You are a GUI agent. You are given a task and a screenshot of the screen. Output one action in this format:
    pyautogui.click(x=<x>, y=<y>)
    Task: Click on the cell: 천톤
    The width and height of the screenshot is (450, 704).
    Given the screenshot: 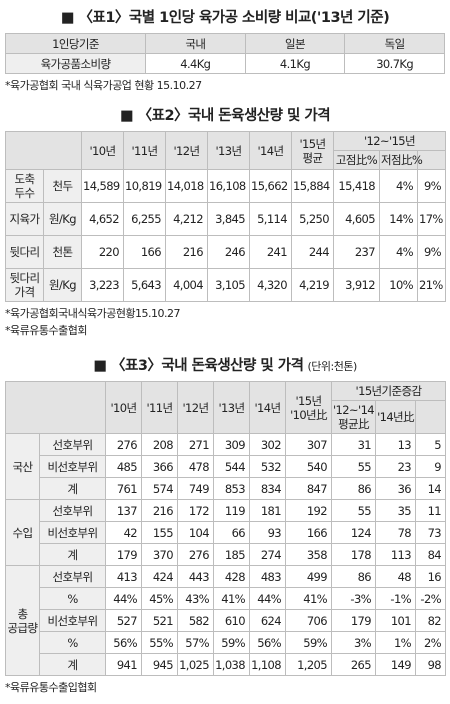 What is the action you would take?
    pyautogui.click(x=62, y=252)
    